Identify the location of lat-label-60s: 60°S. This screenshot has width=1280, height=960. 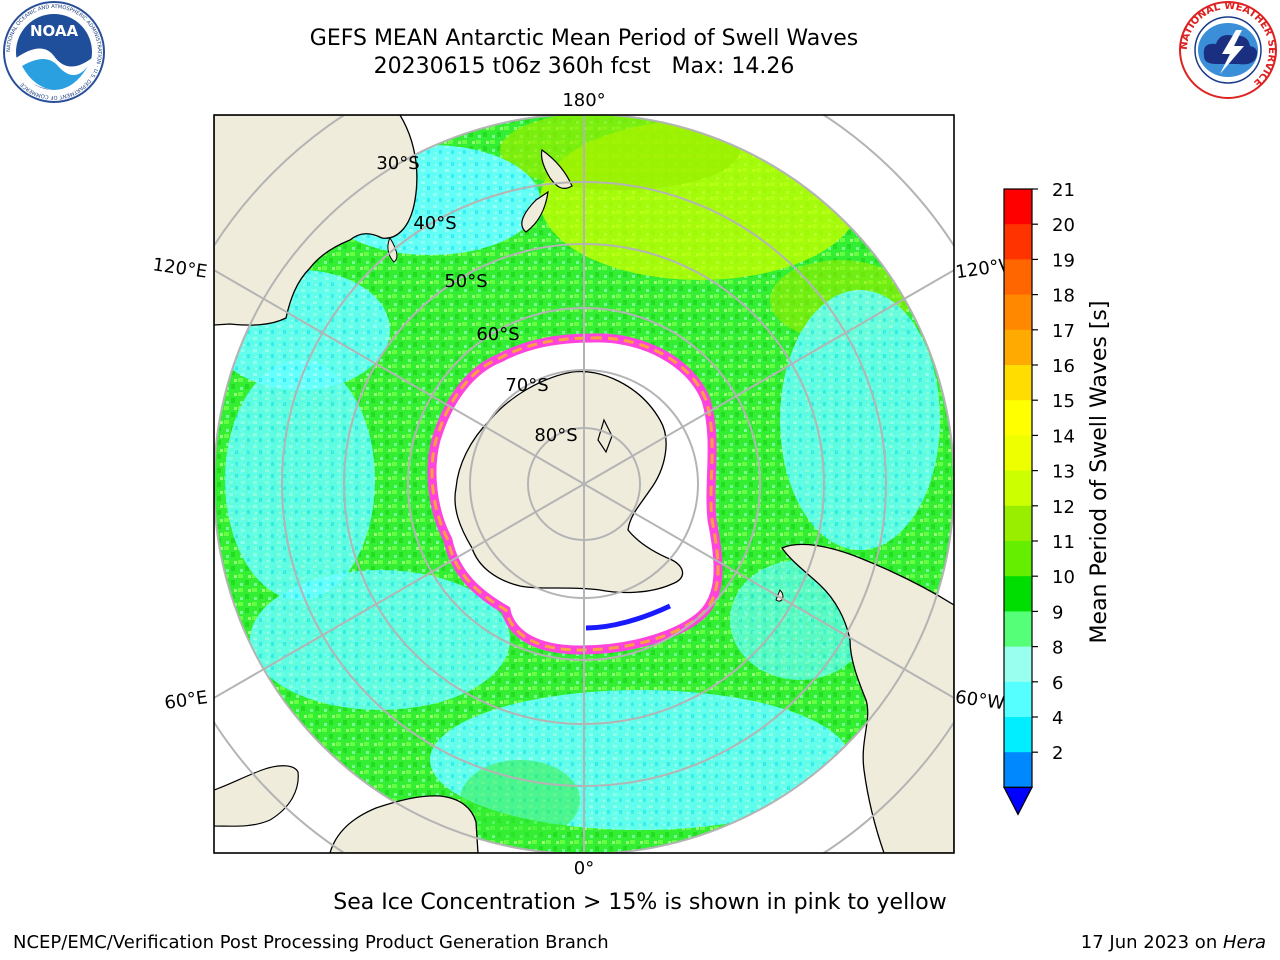
(497, 334).